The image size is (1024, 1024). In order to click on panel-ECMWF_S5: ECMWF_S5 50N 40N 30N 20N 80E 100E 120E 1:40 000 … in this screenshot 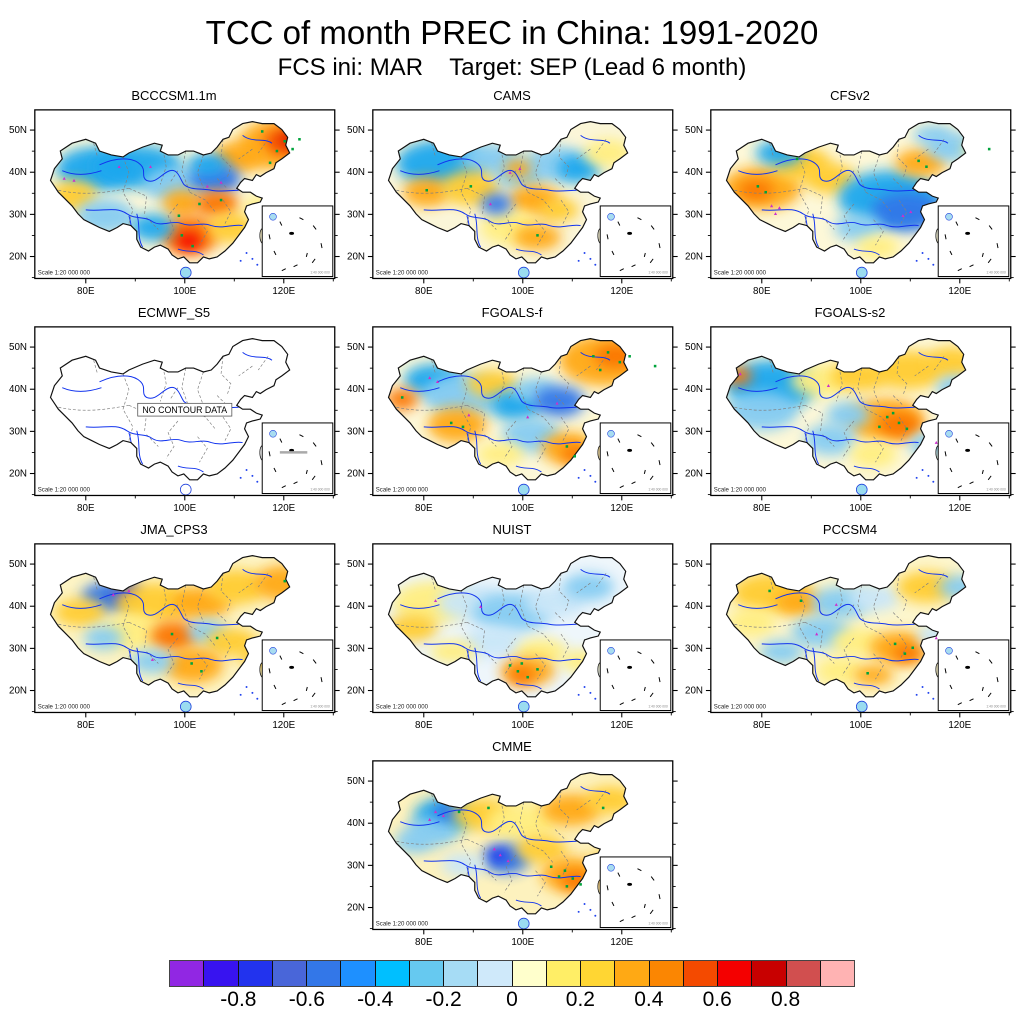, I will do `click(174, 413)`.